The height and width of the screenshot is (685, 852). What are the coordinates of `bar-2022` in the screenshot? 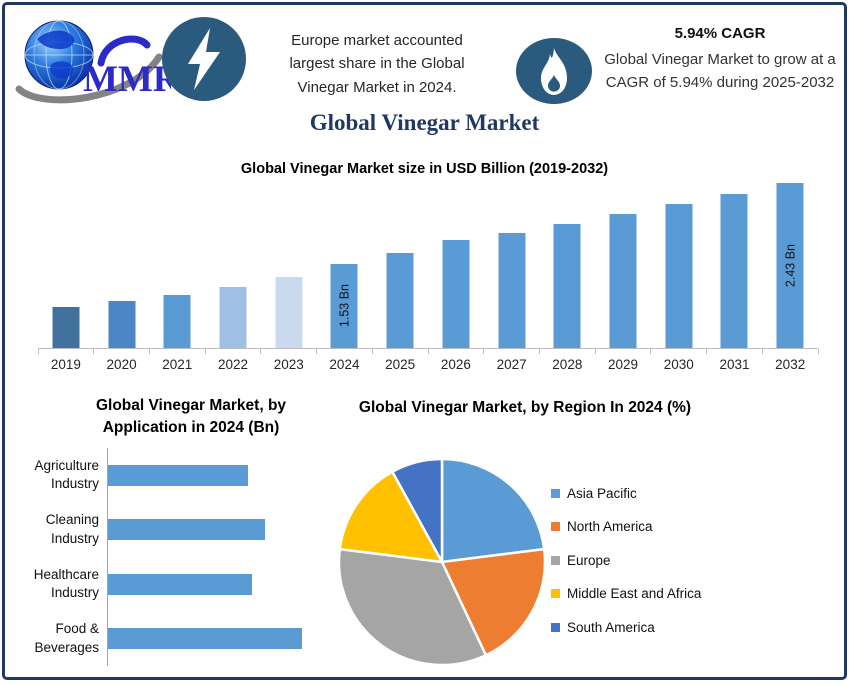 It's located at (233, 317).